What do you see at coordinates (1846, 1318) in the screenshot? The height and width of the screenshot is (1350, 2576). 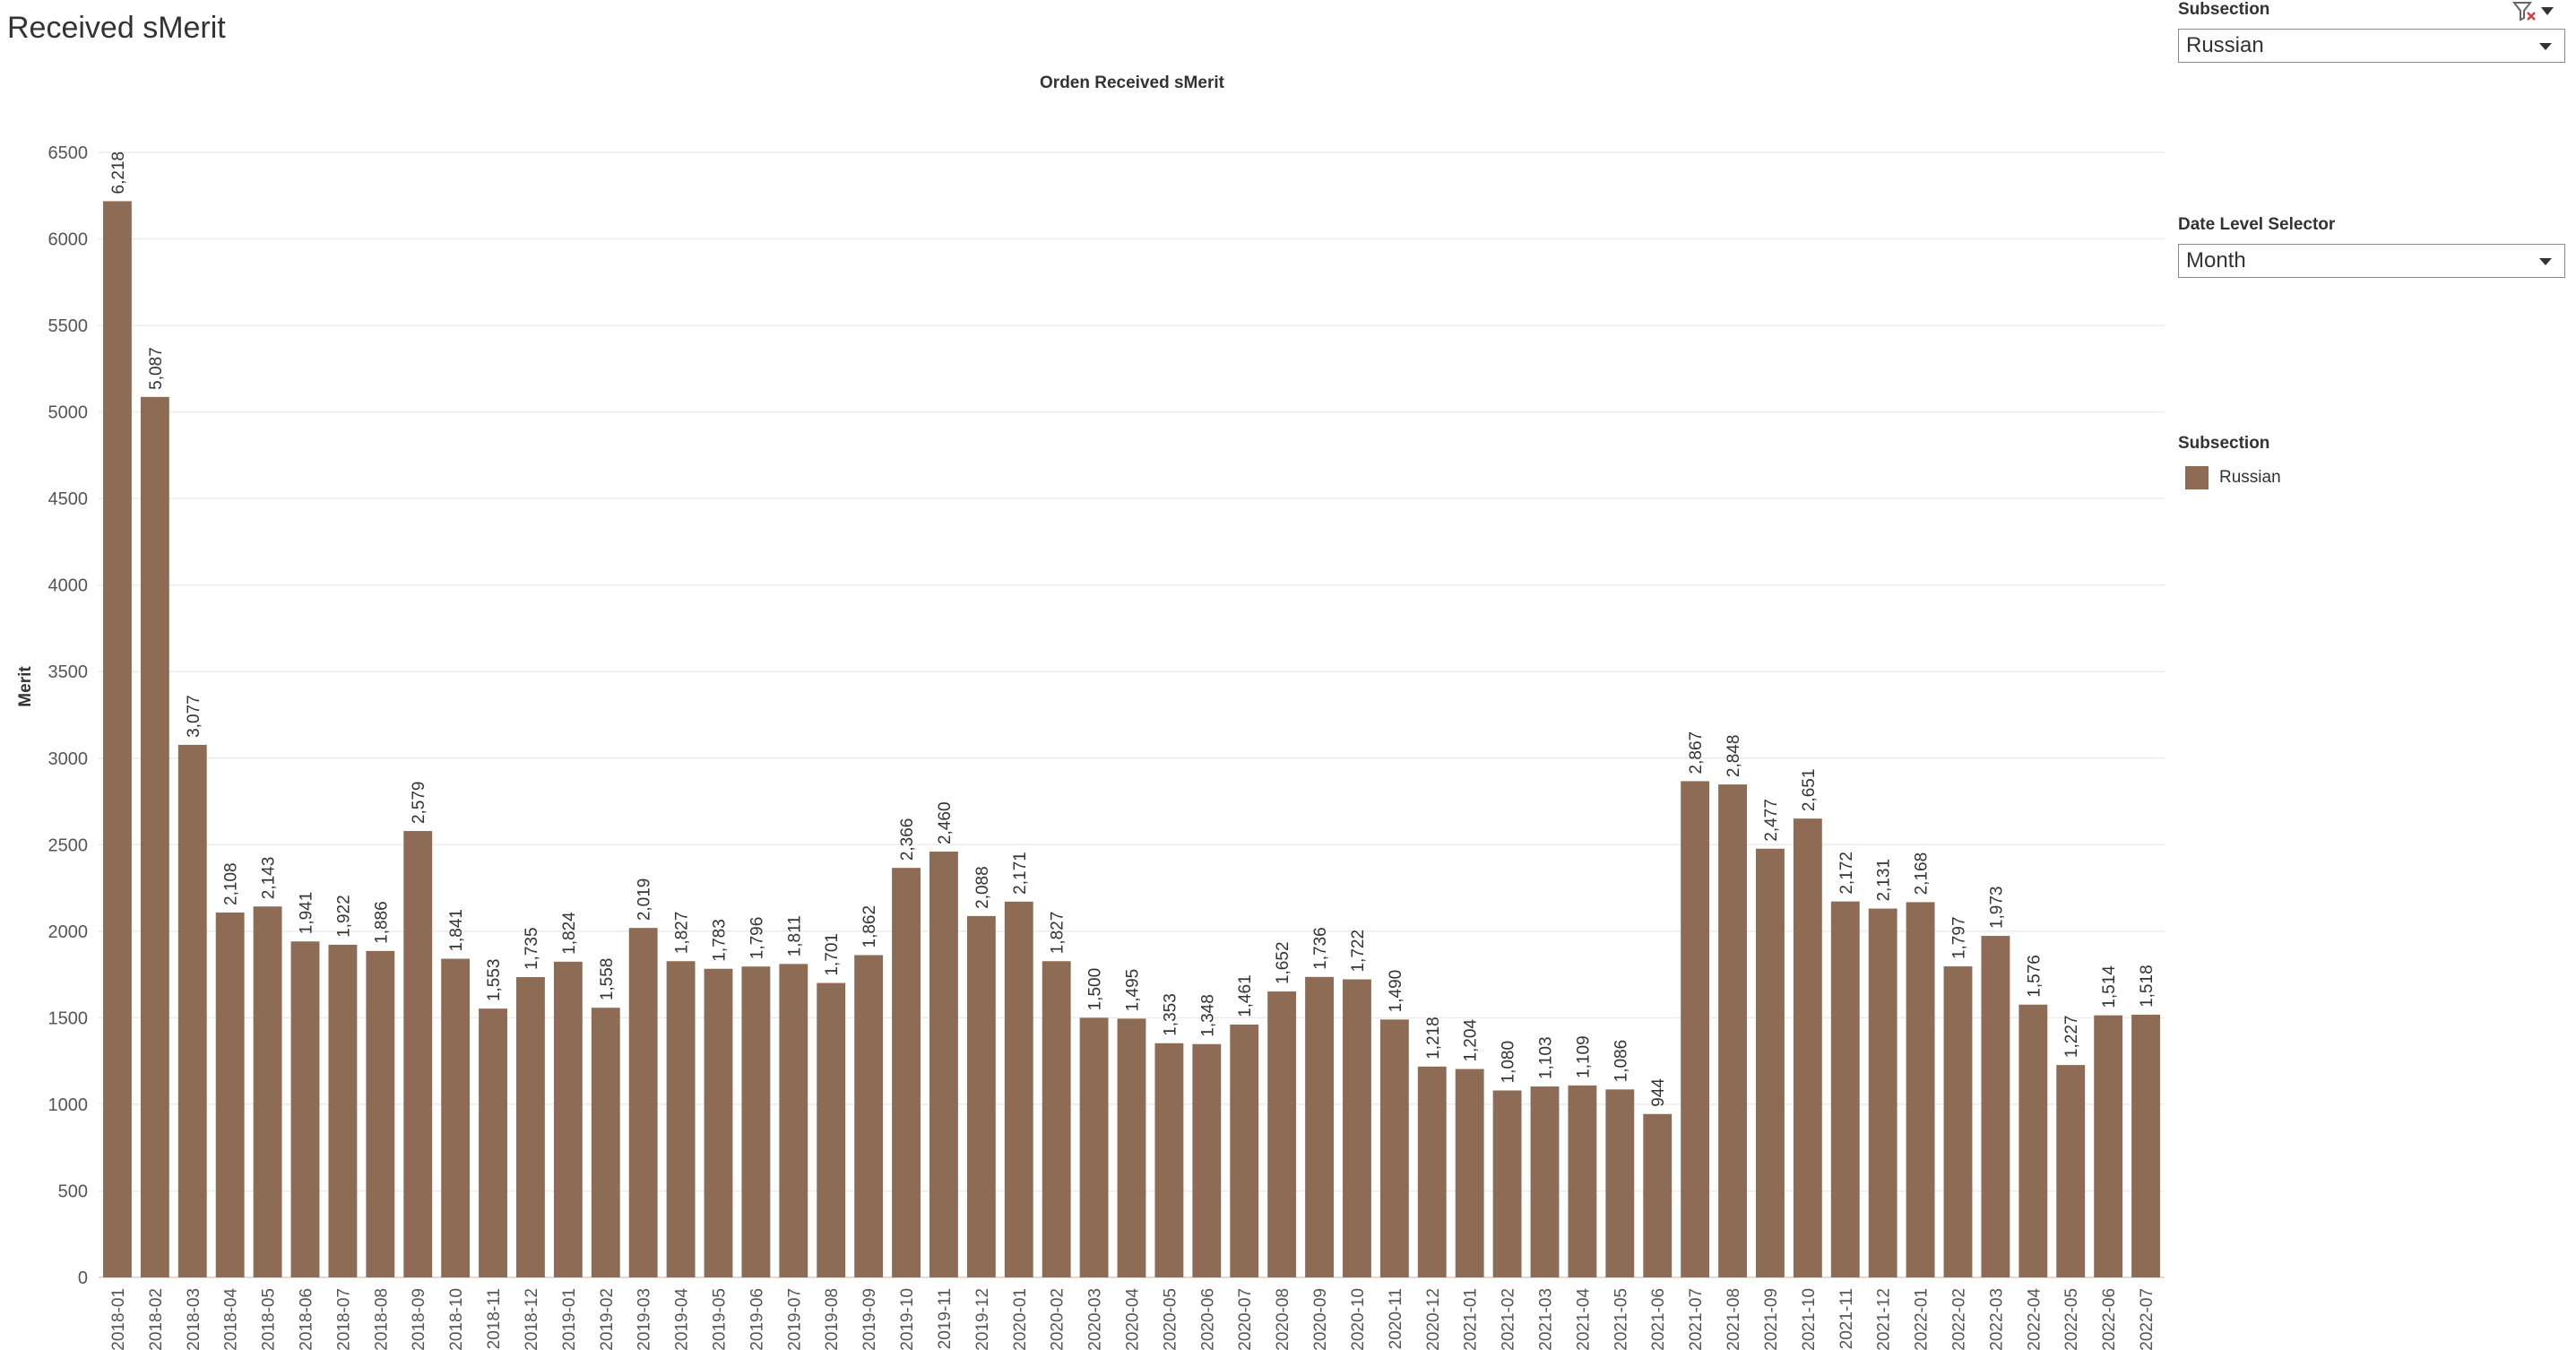 I see `x-tick-label: 2021-11` at bounding box center [1846, 1318].